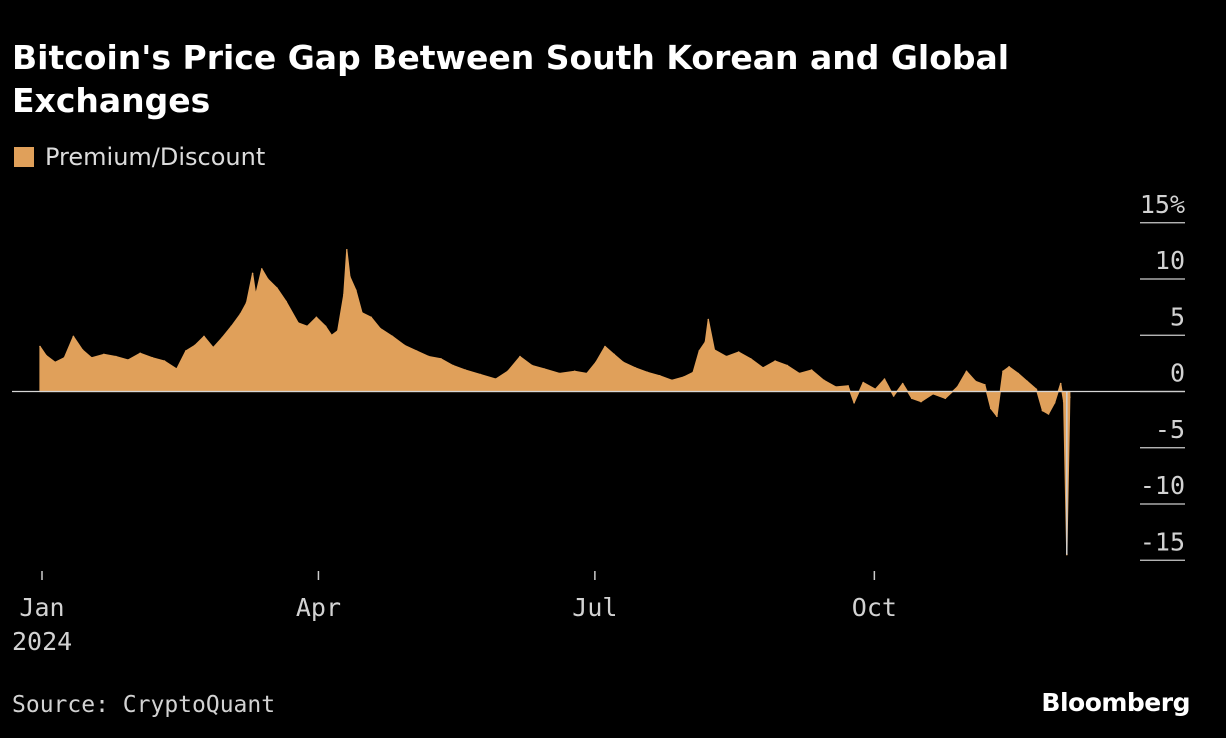 Image resolution: width=1226 pixels, height=738 pixels. I want to click on x-tick-label: Apr, so click(318, 607).